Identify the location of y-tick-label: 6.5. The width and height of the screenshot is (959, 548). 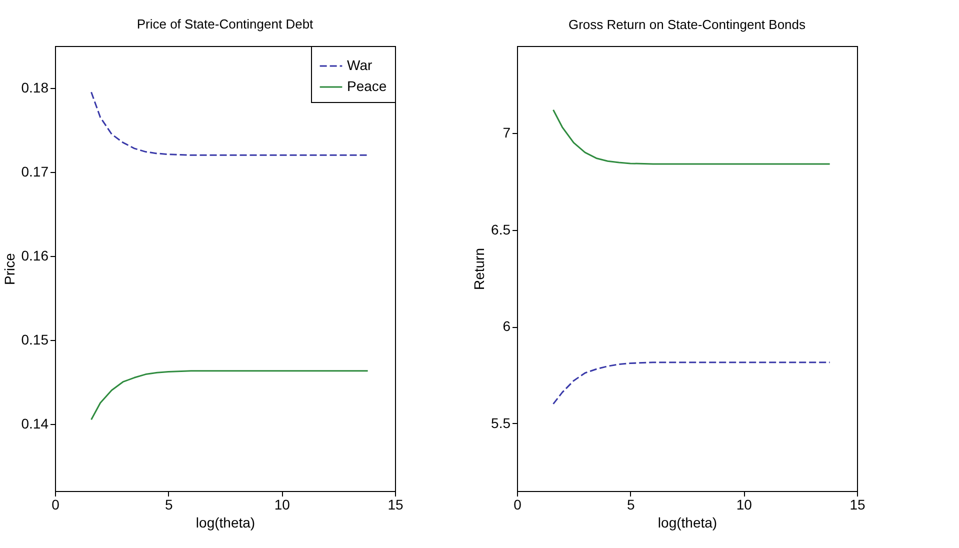
(501, 229).